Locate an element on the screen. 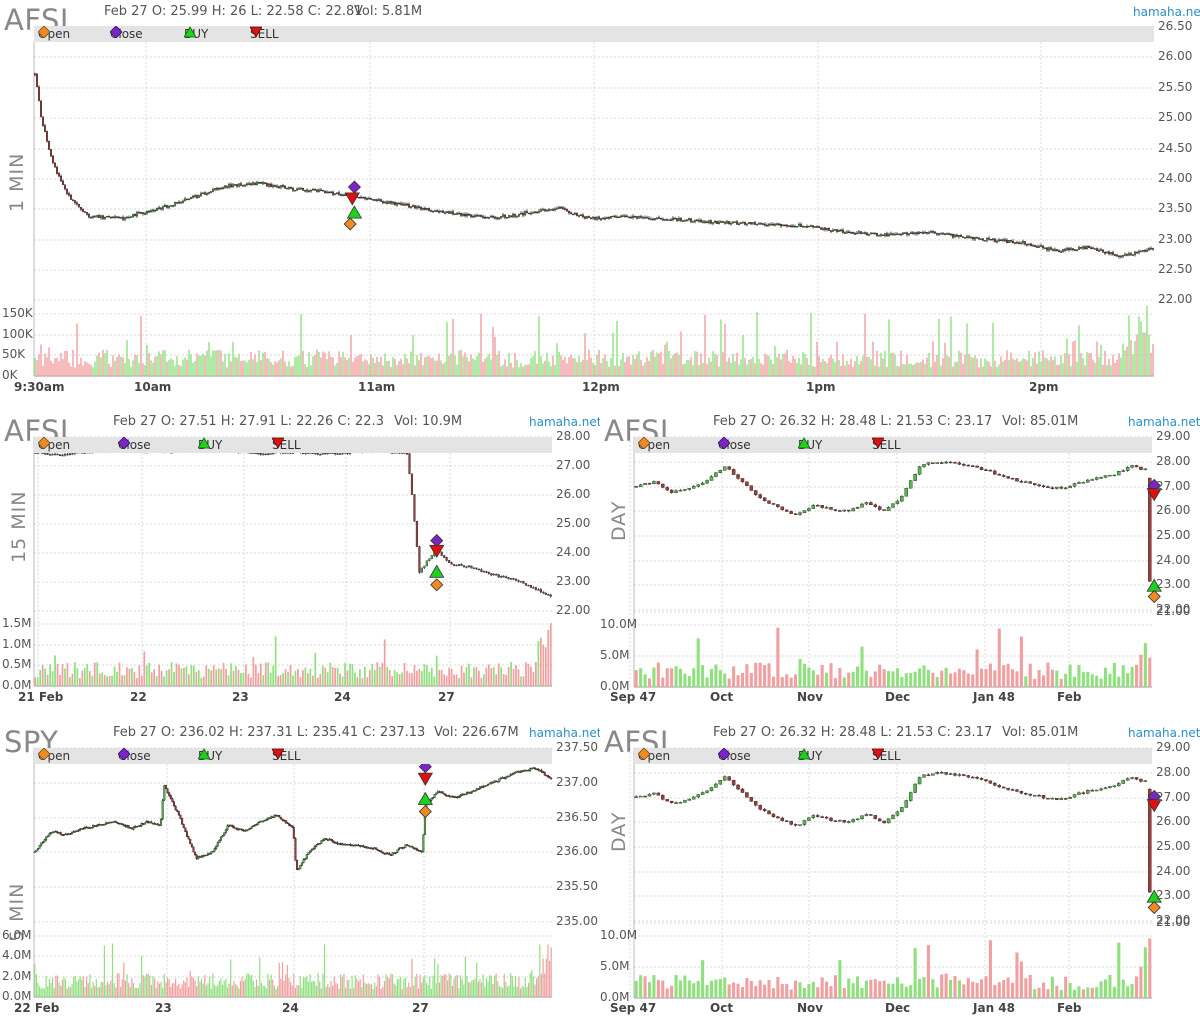 Image resolution: width=1200 pixels, height=1033 pixels. x-tick-label: Feb is located at coordinates (1069, 1008).